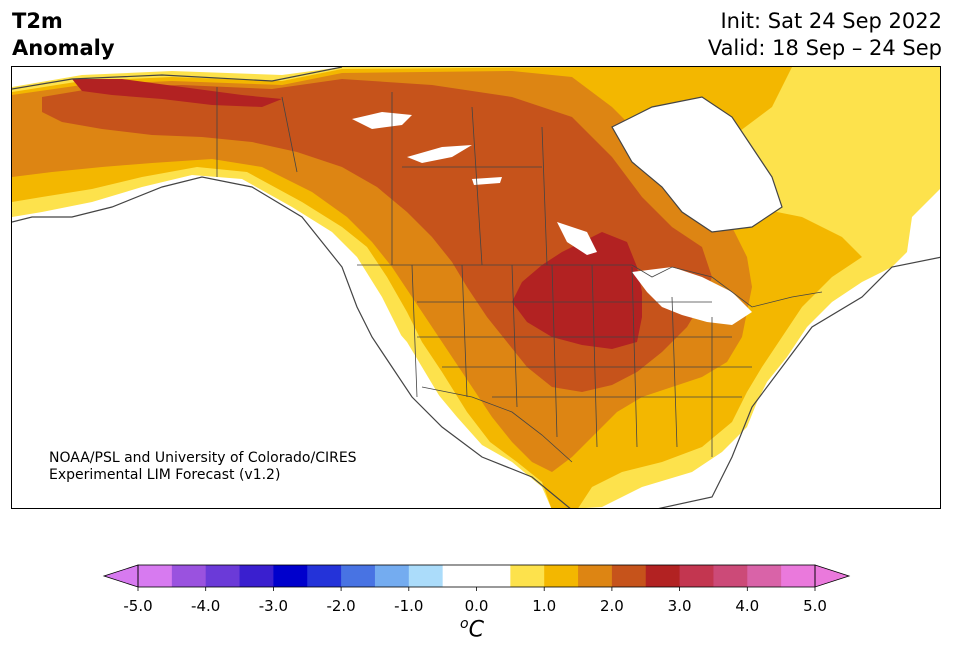 The height and width of the screenshot is (656, 953). I want to click on colorbar-tick-label-0: -5.0, so click(137, 606).